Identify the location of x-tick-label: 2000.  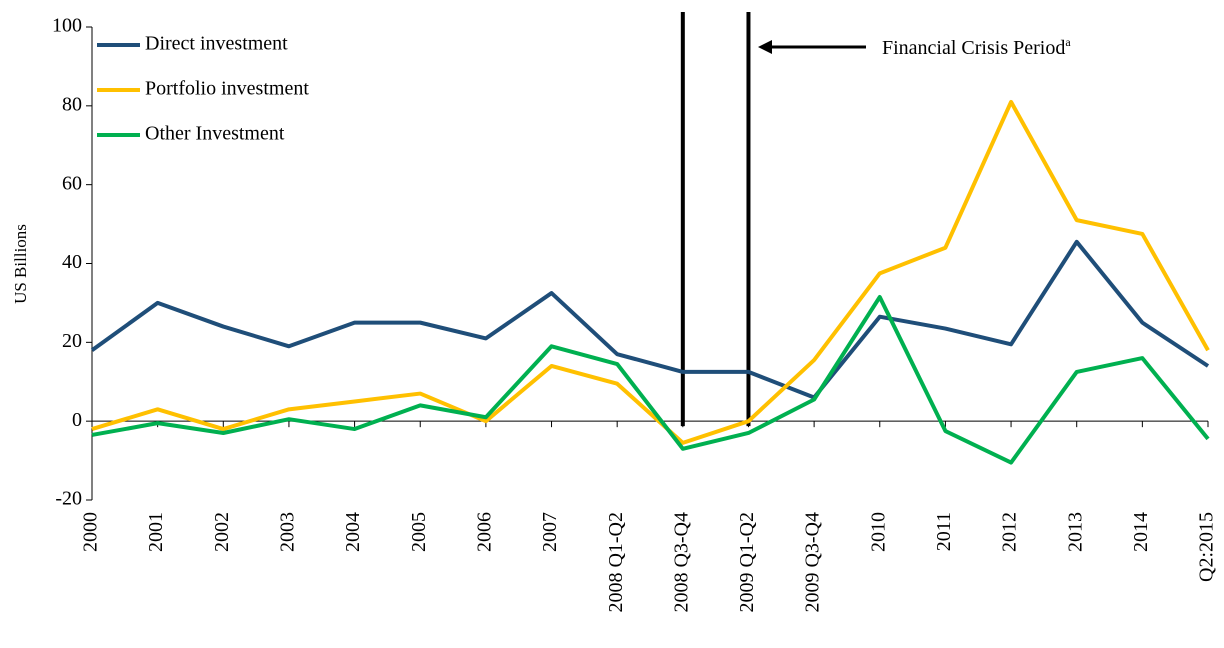
(91, 532).